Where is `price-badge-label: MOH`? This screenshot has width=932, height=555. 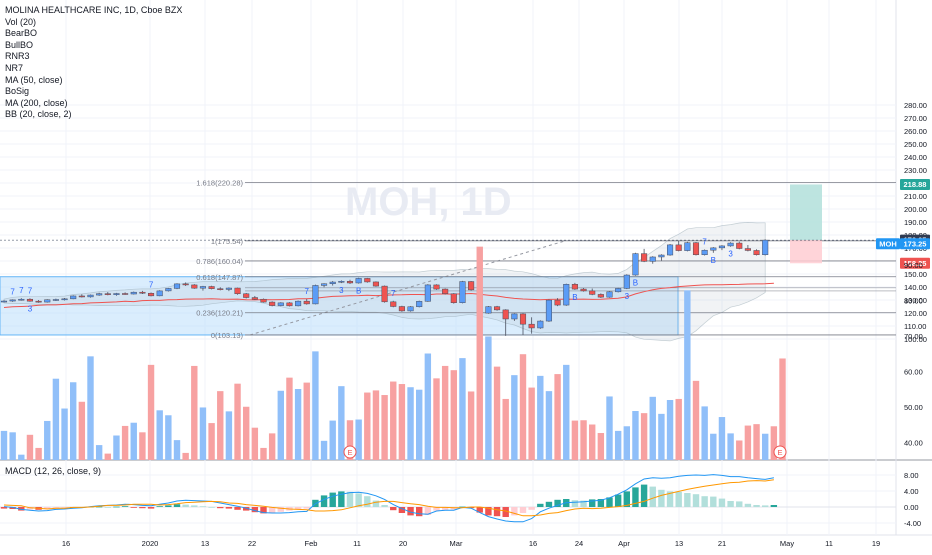
price-badge-label: MOH is located at coordinates (888, 243).